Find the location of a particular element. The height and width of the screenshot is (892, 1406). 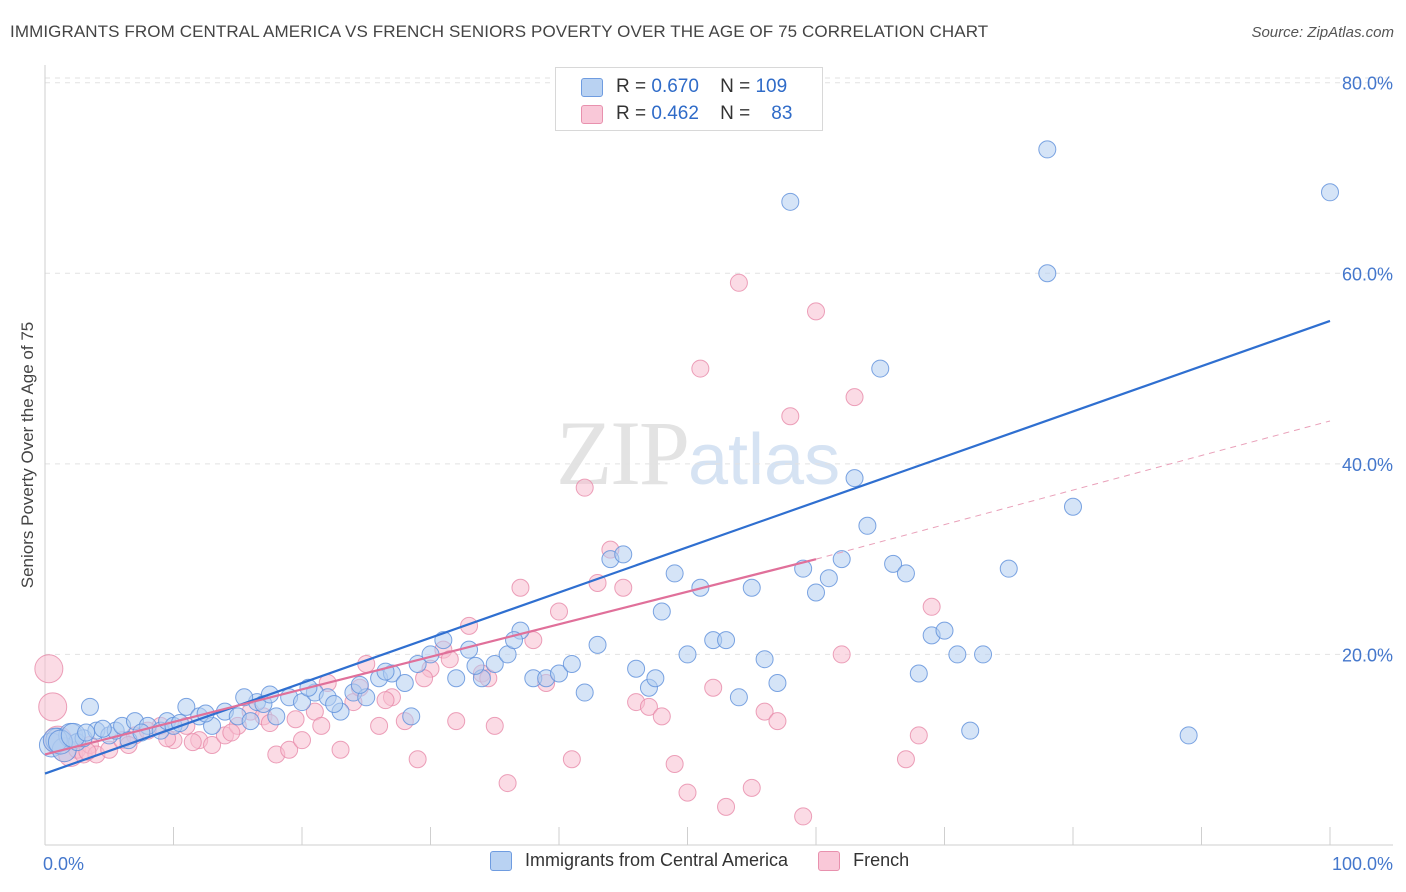

legend-item-central-america: Immigrants from Central America is located at coordinates (639, 860).